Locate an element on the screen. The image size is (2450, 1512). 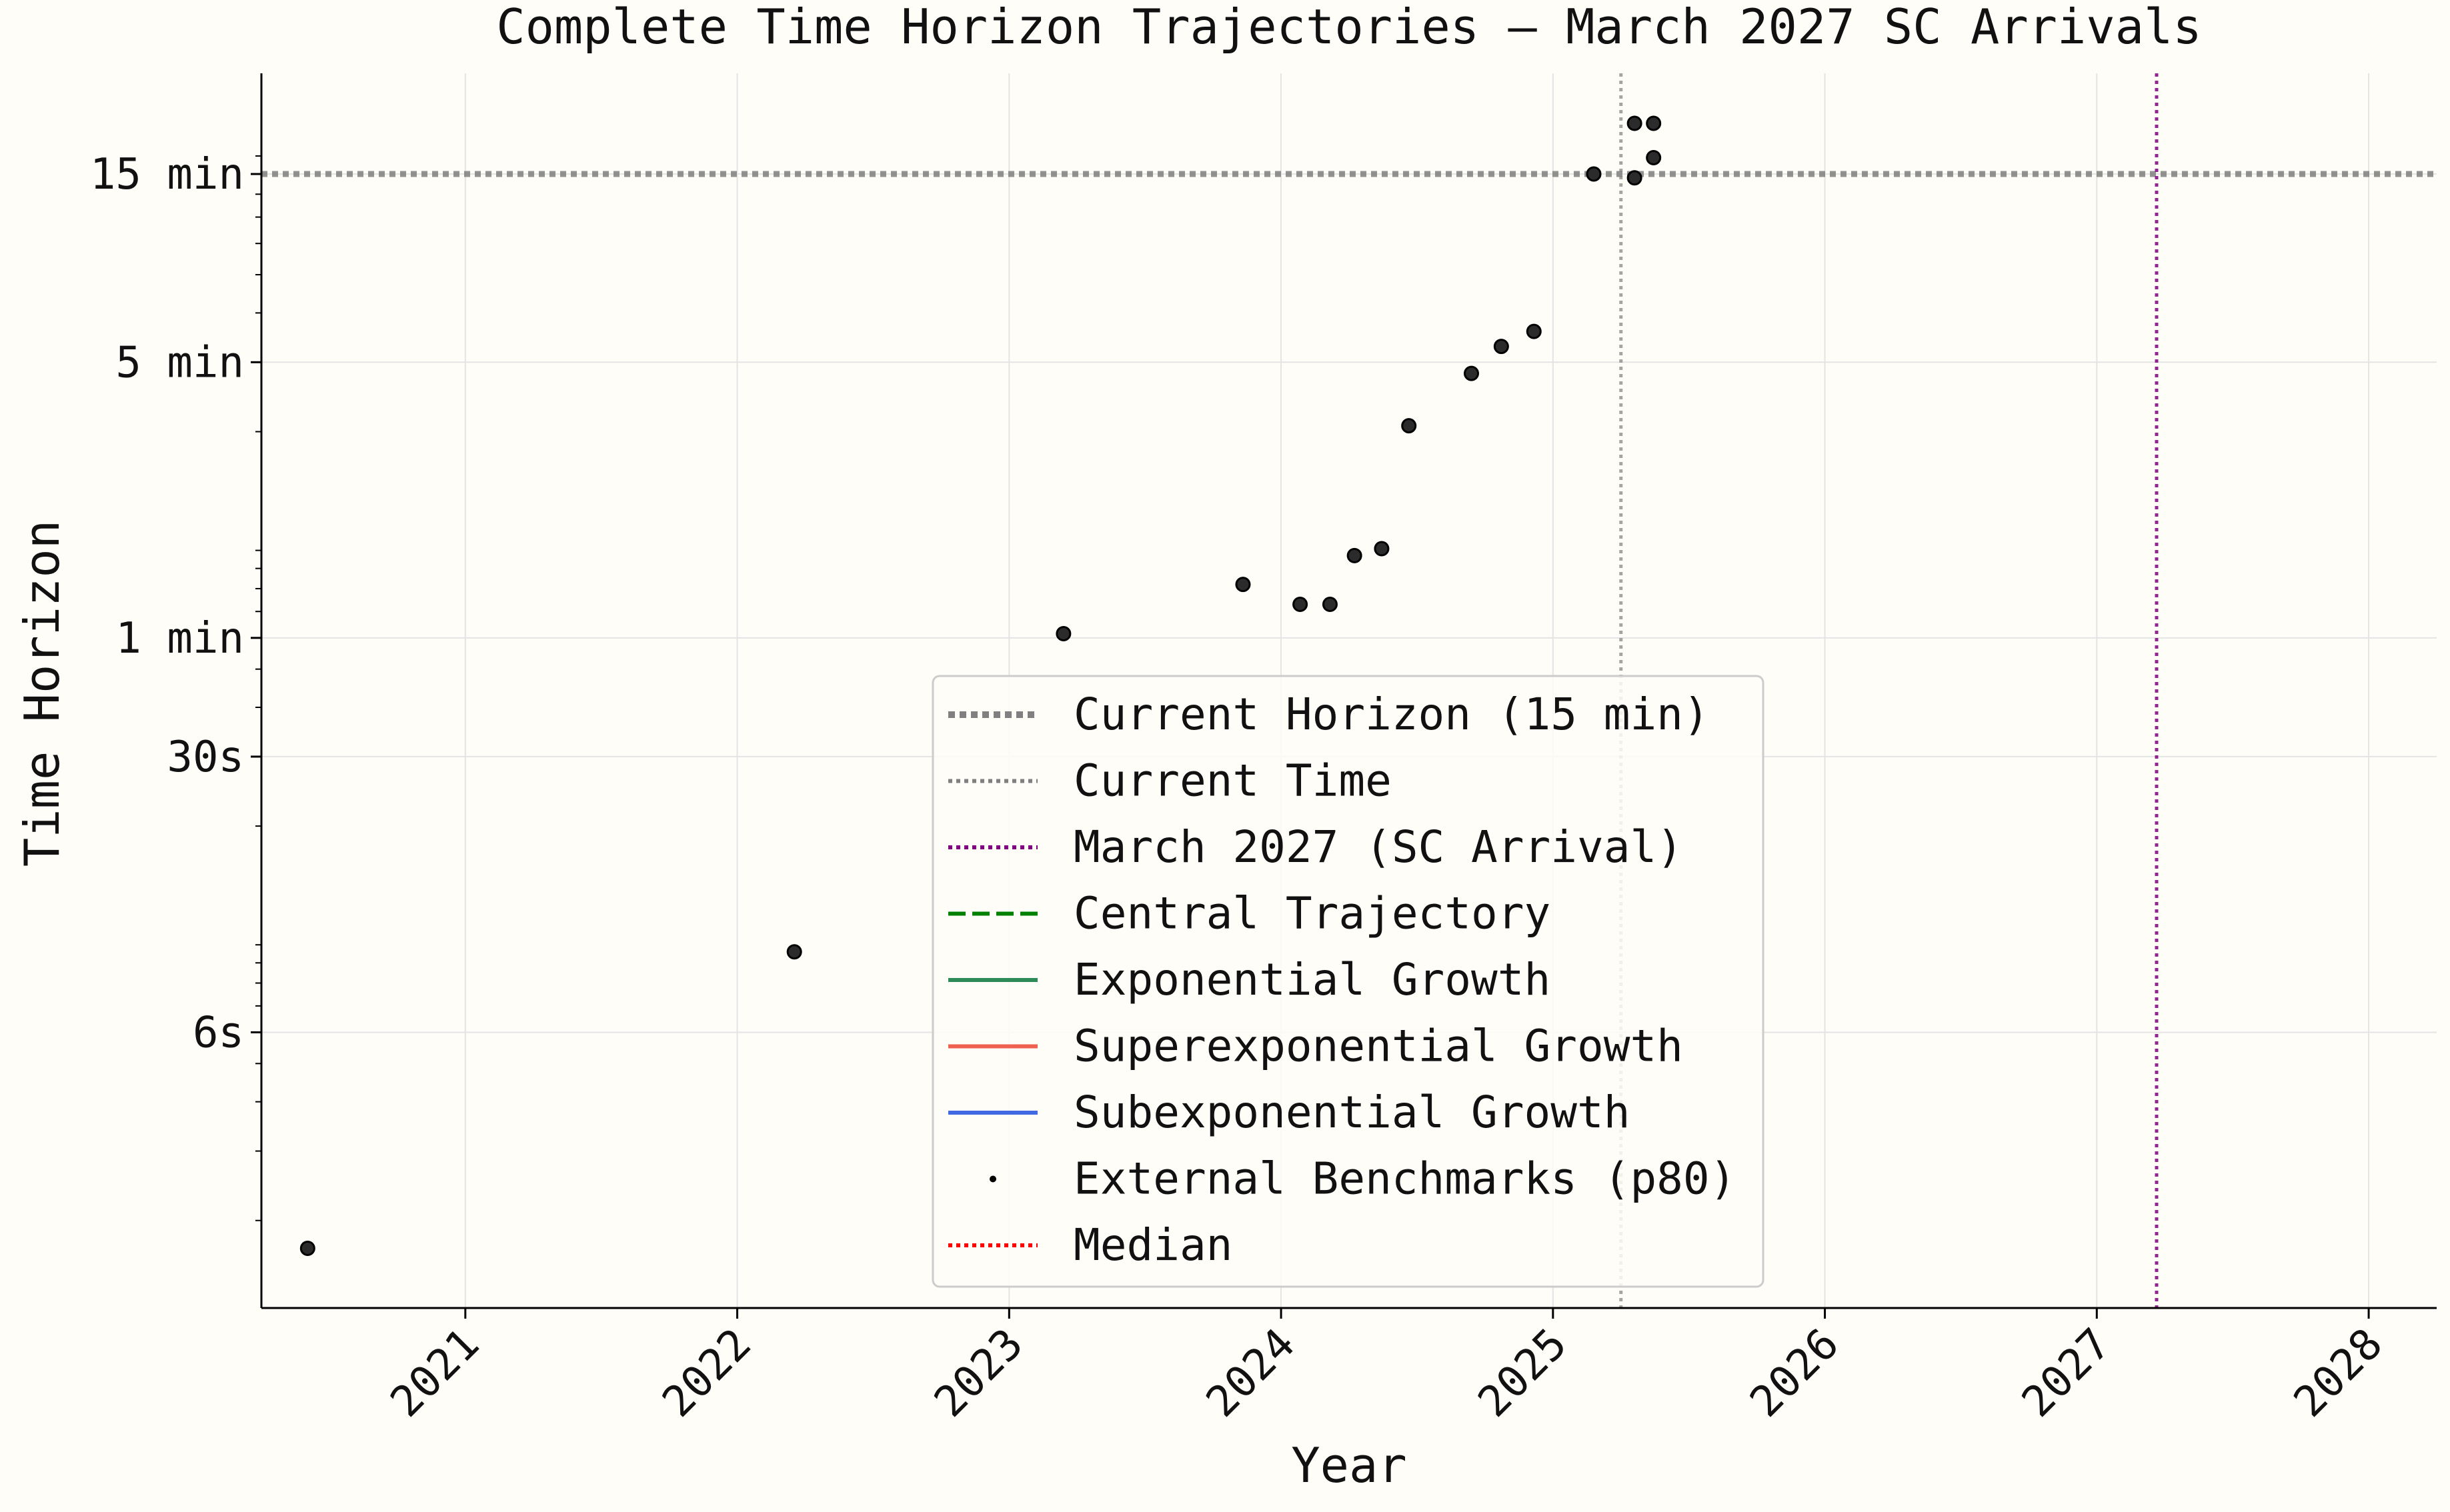
legend-label: Central Trajectory is located at coordinates (1312, 913).